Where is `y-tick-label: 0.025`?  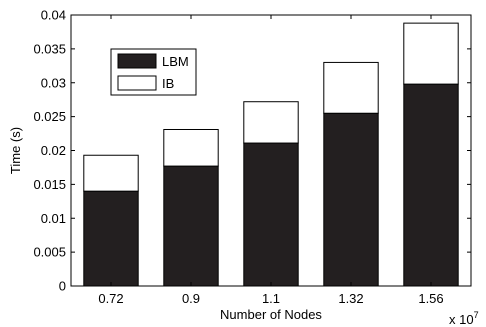
y-tick-label: 0.025 is located at coordinates (49, 116).